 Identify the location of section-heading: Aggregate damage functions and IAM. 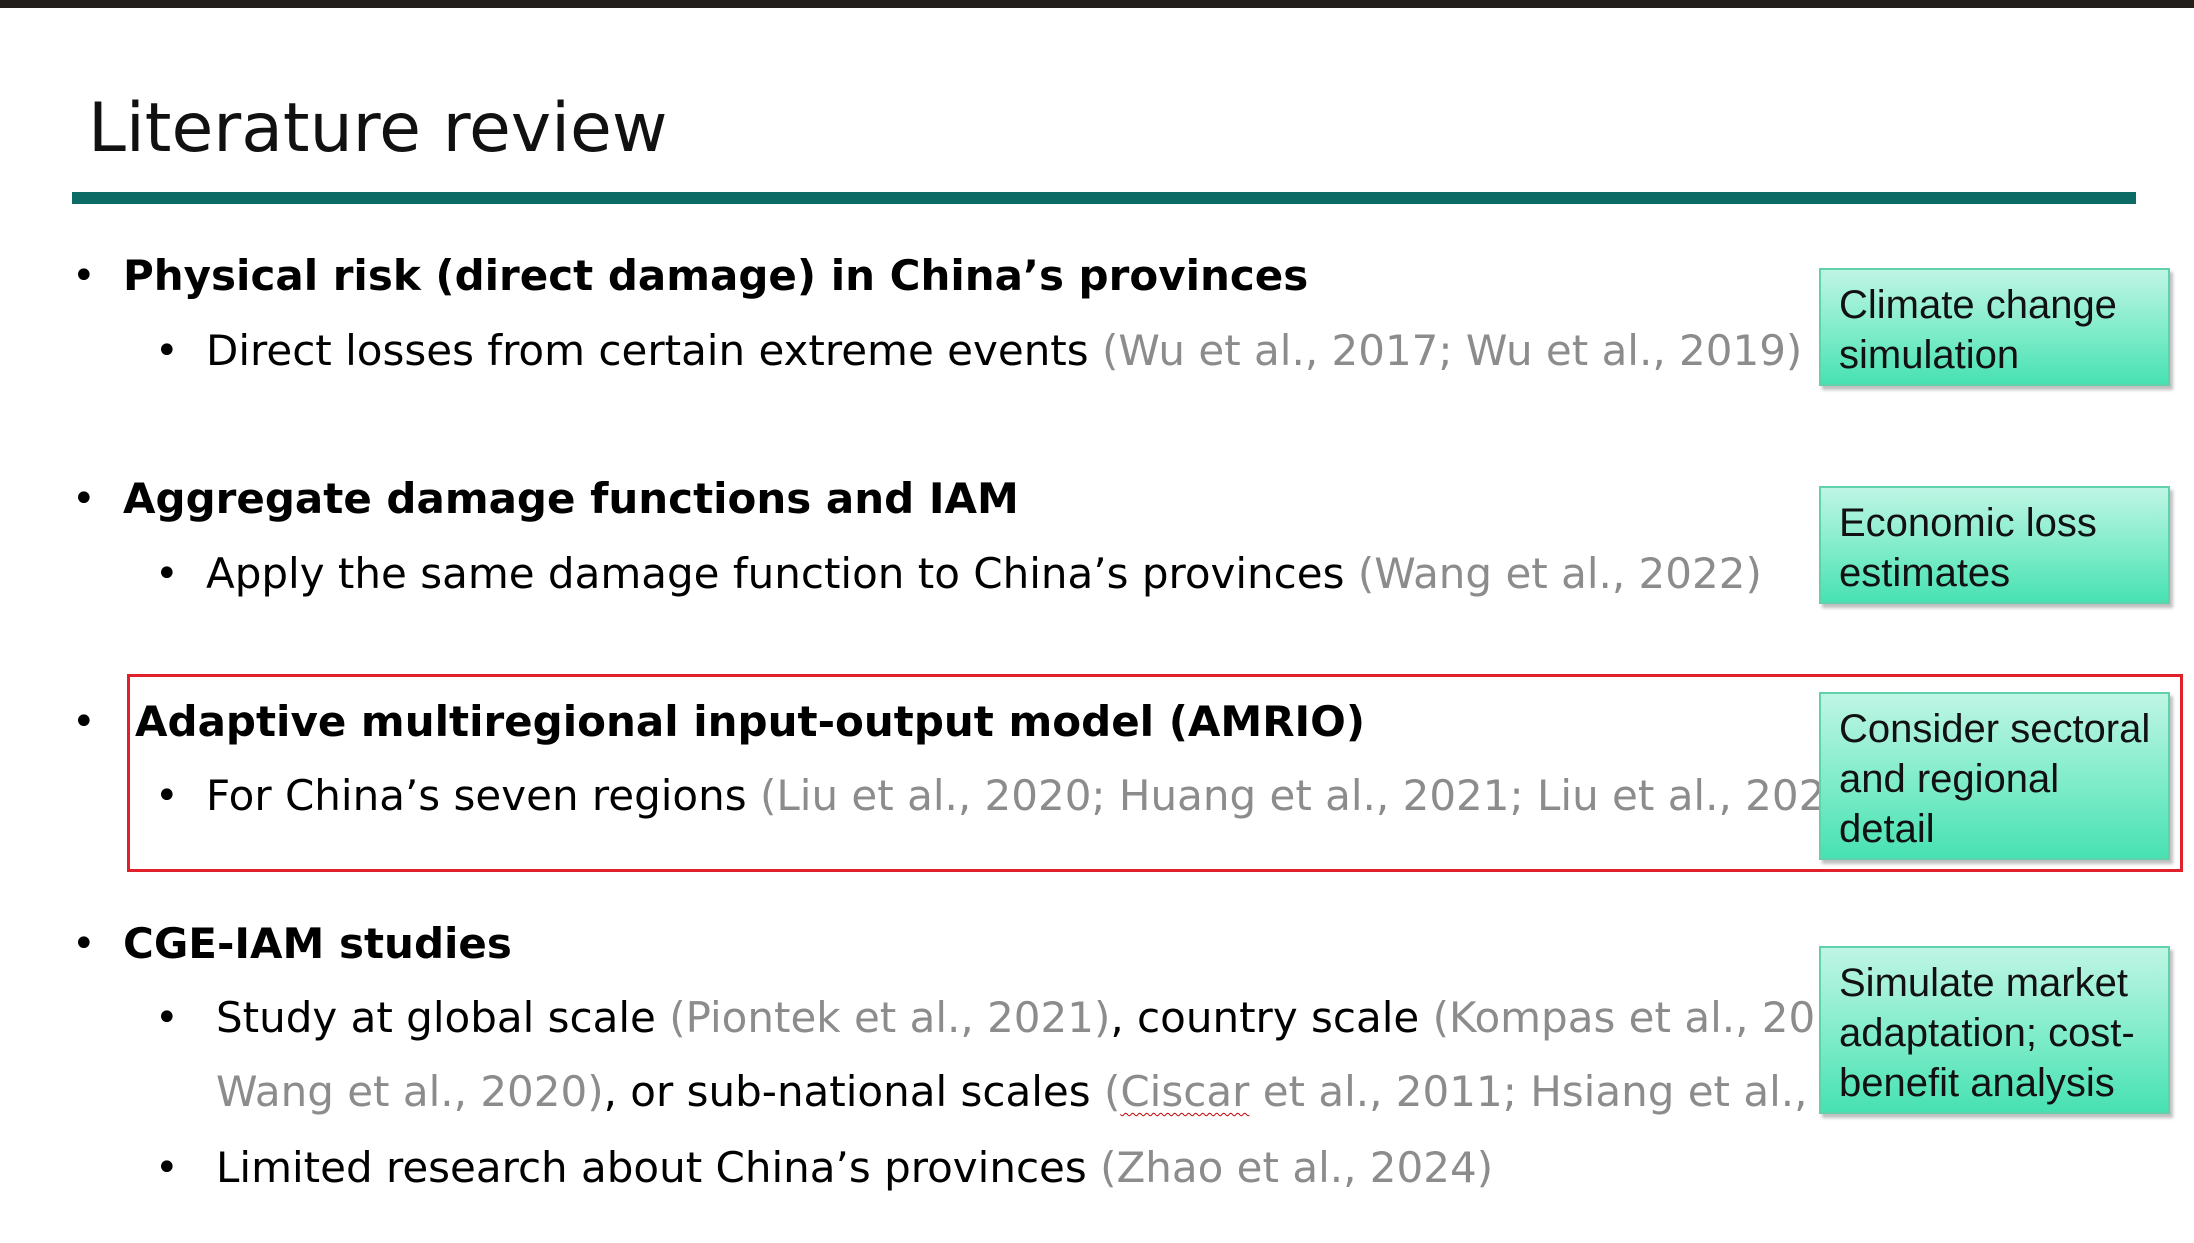
(571, 498).